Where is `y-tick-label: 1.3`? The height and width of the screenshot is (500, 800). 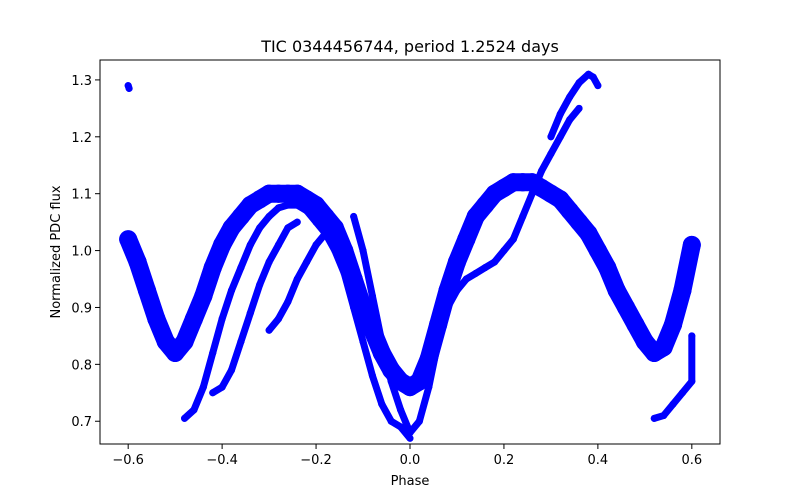
y-tick-label: 1.3 is located at coordinates (81, 81).